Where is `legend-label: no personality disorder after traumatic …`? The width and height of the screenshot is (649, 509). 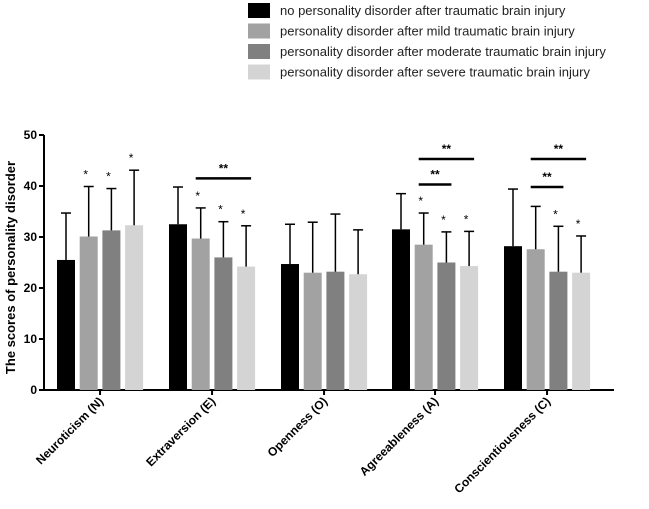 legend-label: no personality disorder after traumatic … is located at coordinates (423, 10).